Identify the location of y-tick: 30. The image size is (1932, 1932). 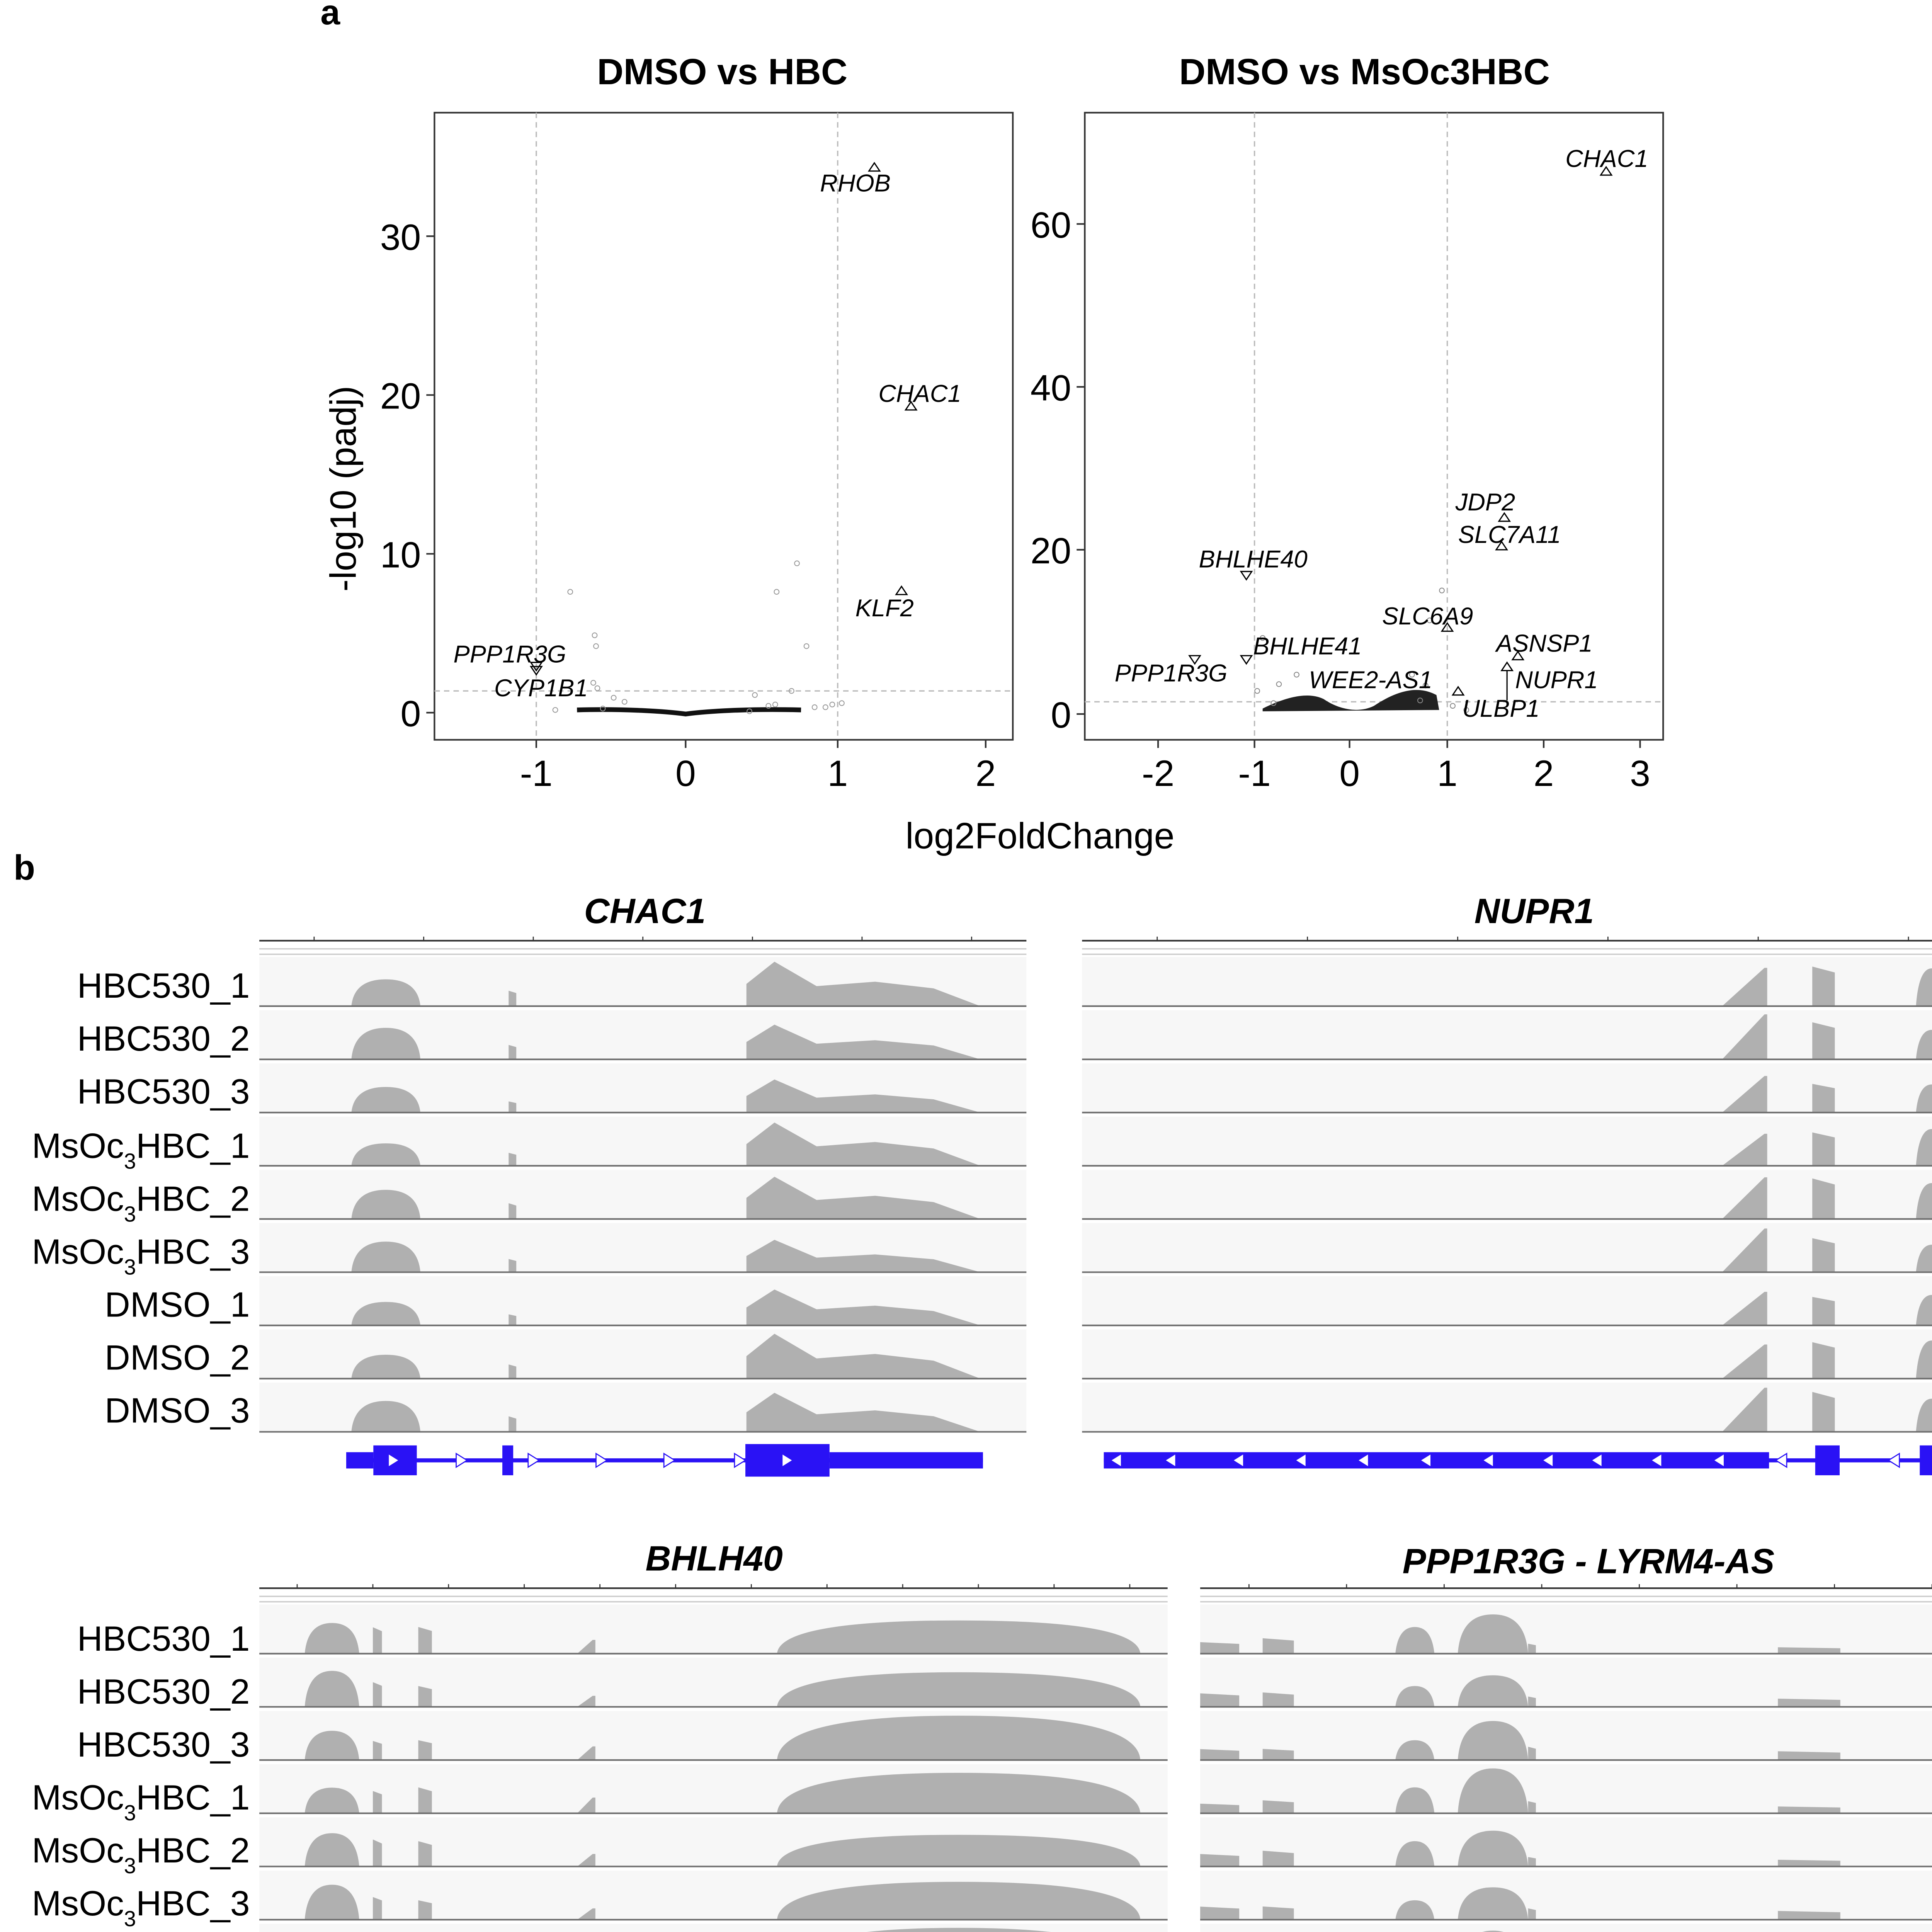
(400, 237).